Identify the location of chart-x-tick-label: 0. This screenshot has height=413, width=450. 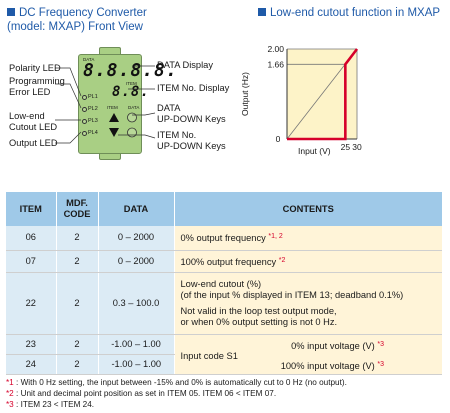
(278, 139).